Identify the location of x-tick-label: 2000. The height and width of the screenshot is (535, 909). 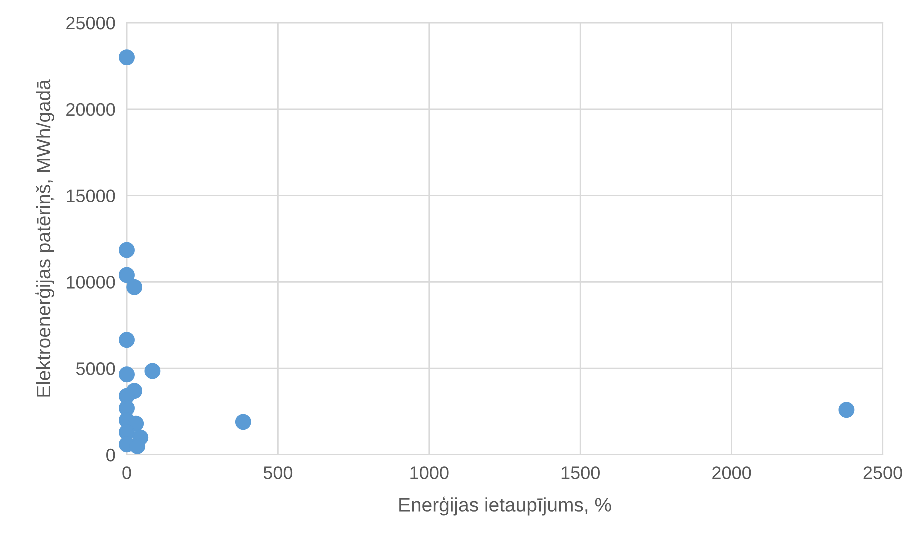
(732, 473).